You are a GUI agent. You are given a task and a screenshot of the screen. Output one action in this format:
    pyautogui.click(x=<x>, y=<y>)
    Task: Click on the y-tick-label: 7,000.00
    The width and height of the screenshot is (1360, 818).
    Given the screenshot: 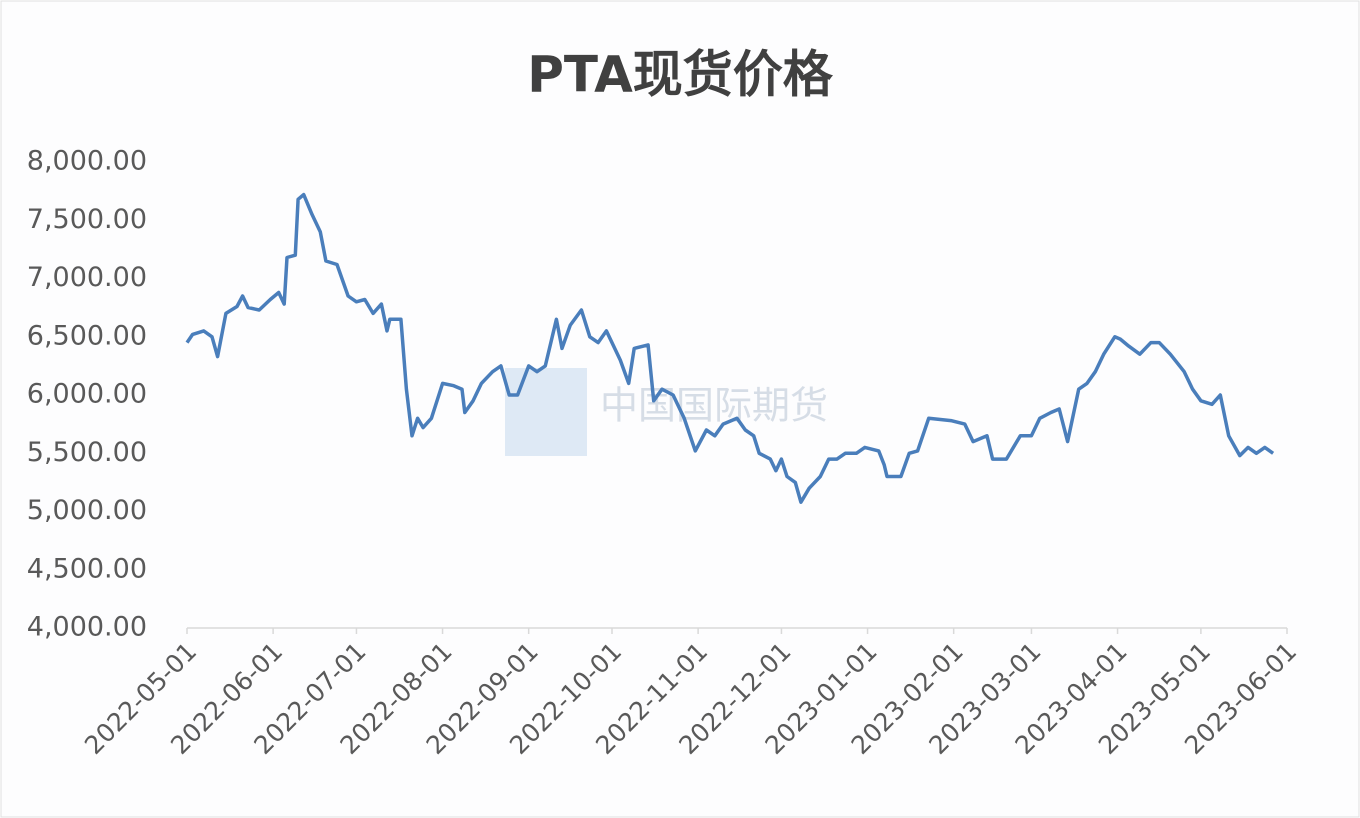 What is the action you would take?
    pyautogui.click(x=87, y=277)
    